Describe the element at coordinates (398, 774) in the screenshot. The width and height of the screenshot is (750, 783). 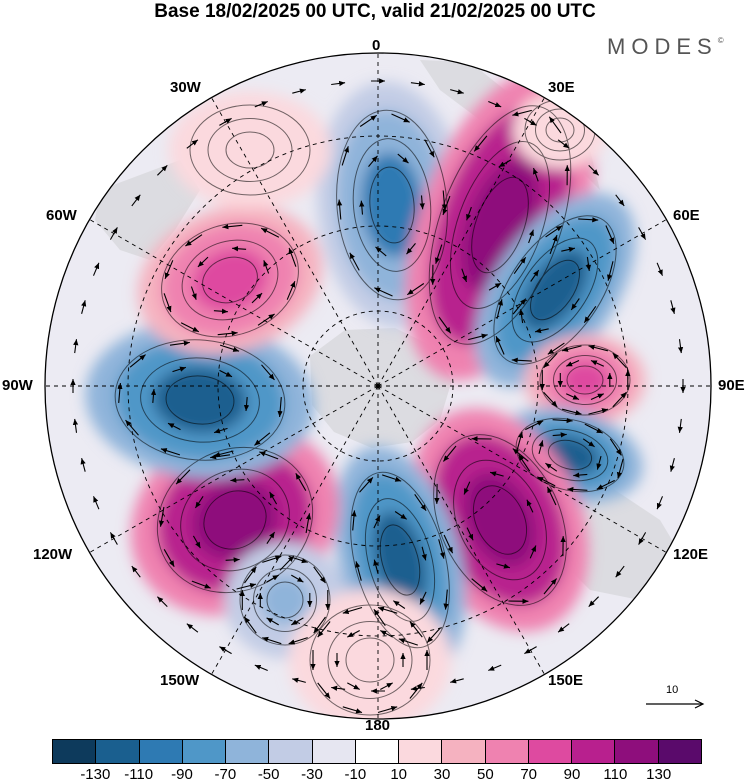
I see `colorbar-tick-label: 10` at that location.